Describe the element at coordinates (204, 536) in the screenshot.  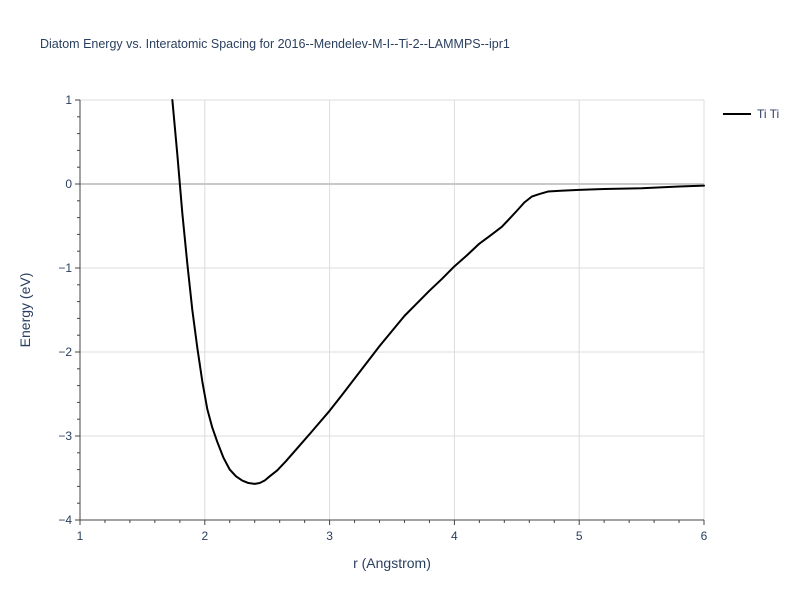
I see `x-tick-label: 2` at that location.